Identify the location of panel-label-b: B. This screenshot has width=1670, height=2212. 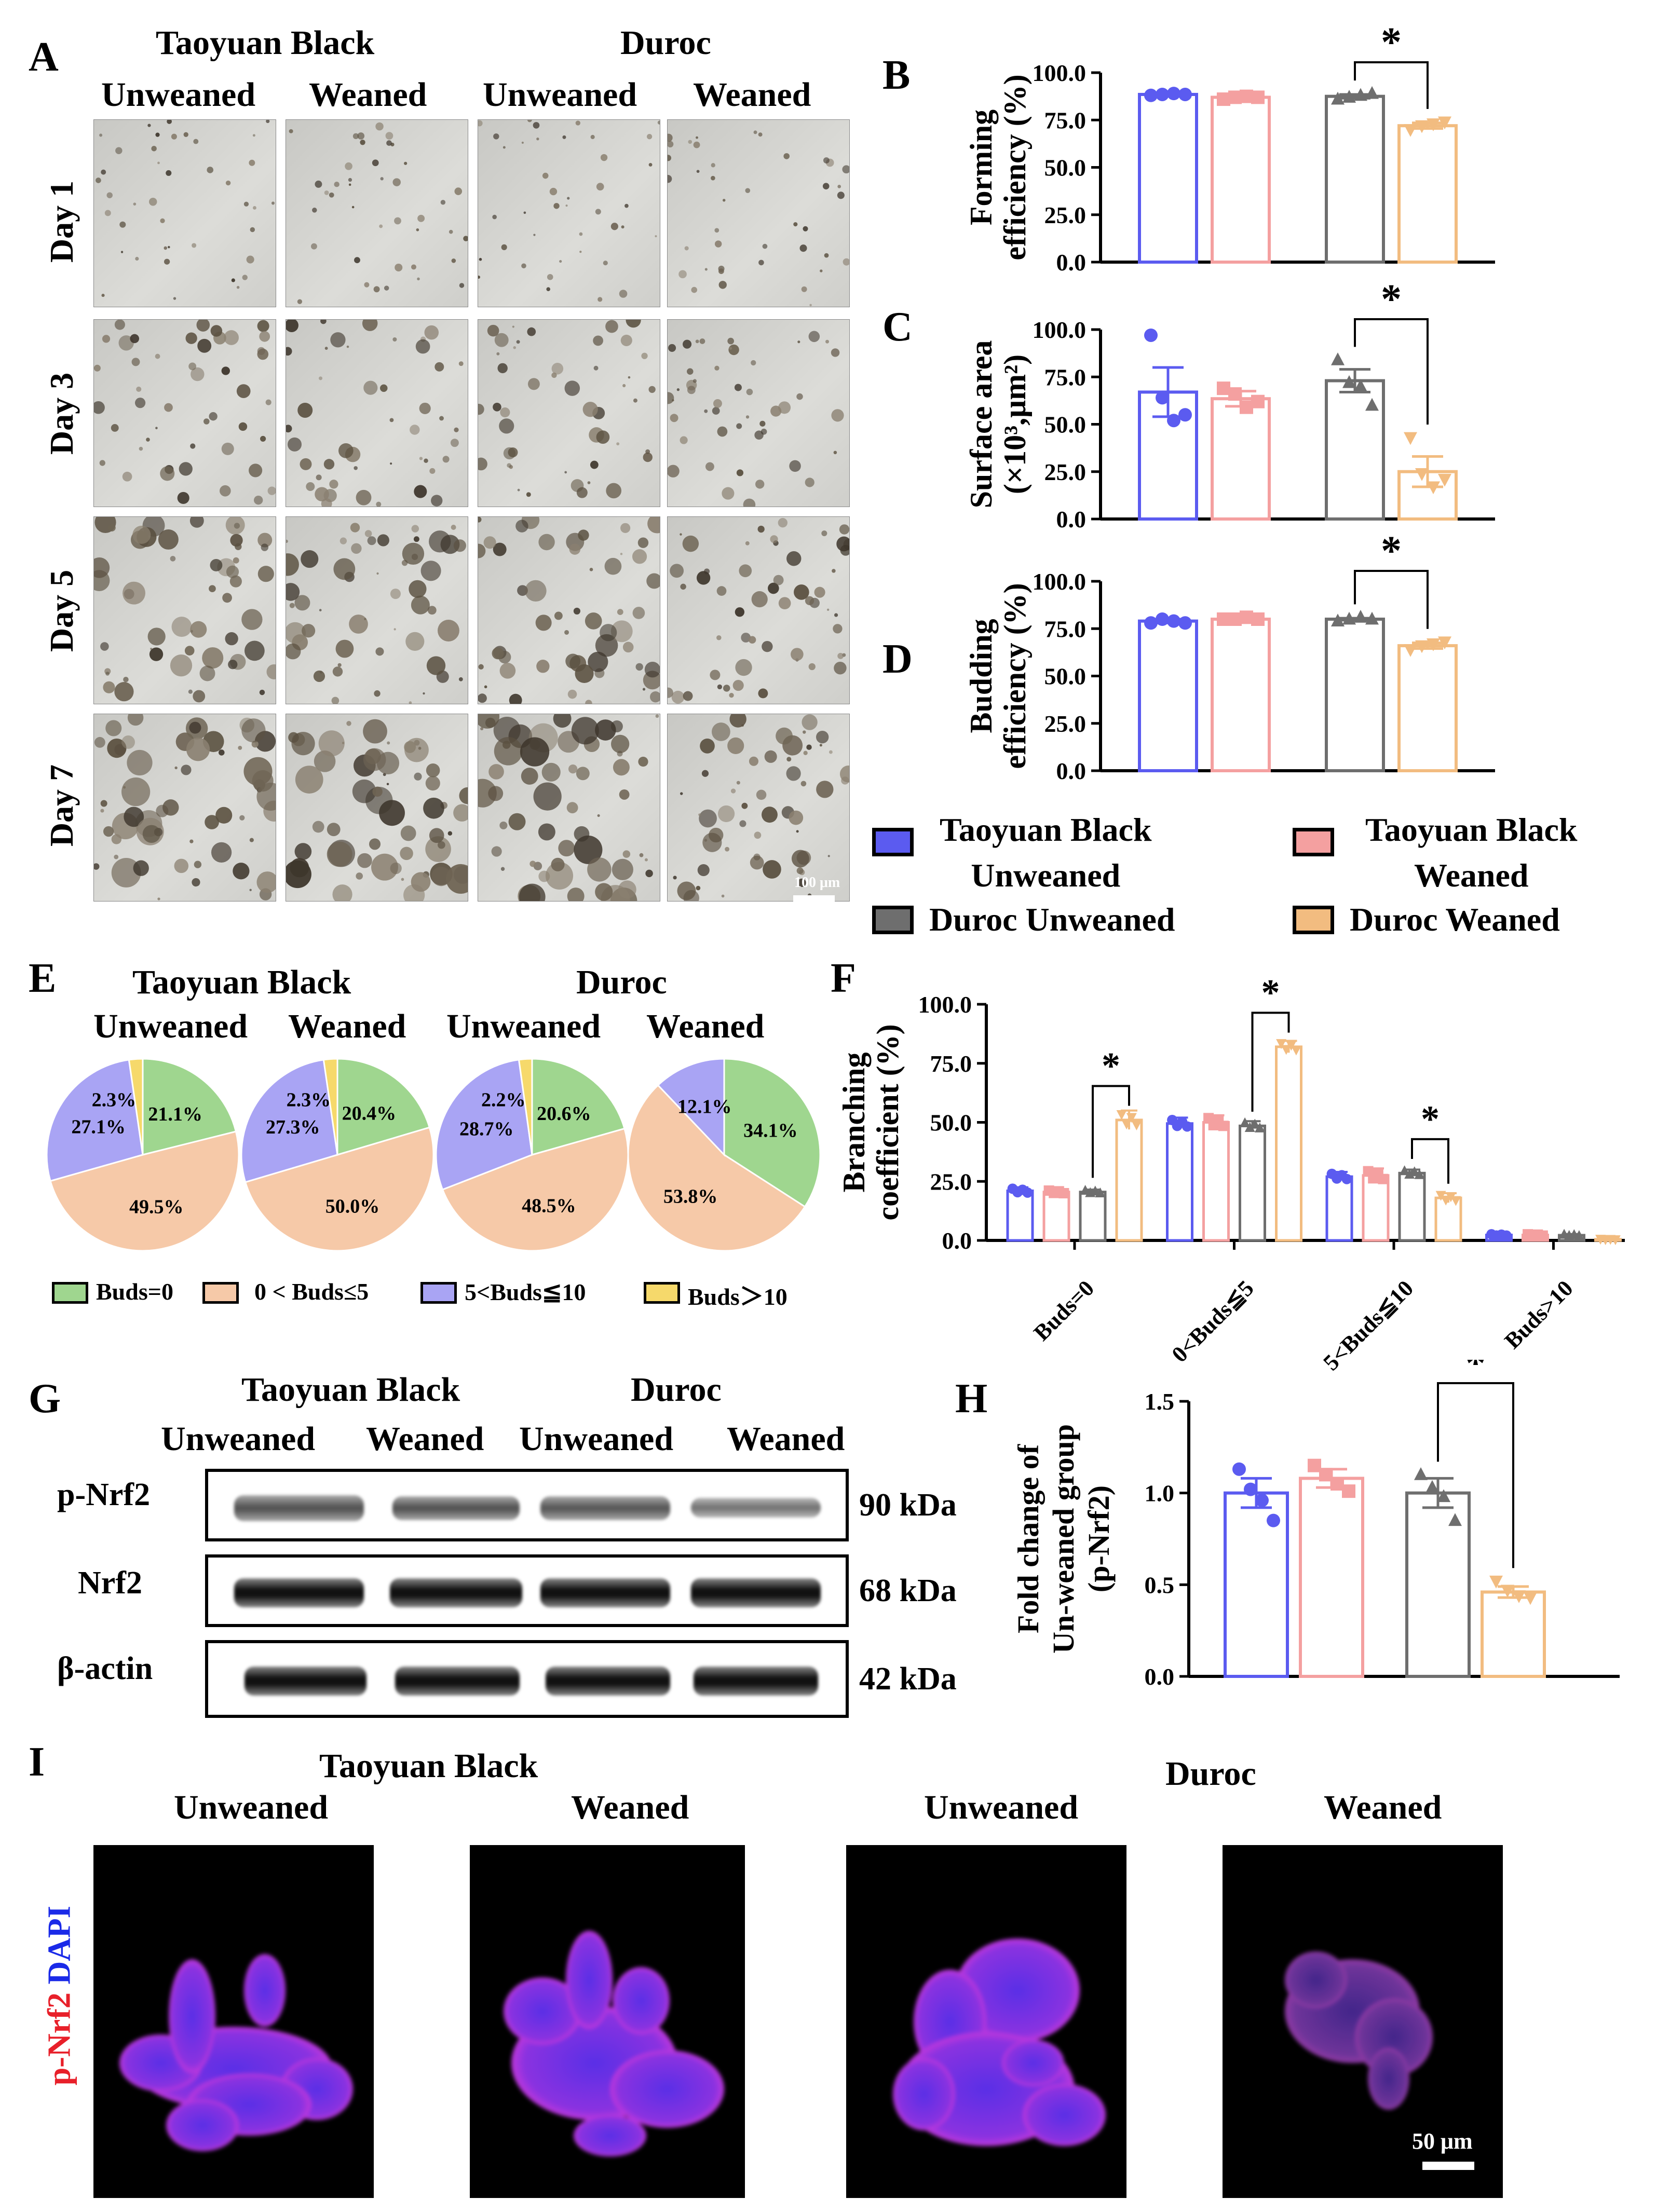
(897, 75).